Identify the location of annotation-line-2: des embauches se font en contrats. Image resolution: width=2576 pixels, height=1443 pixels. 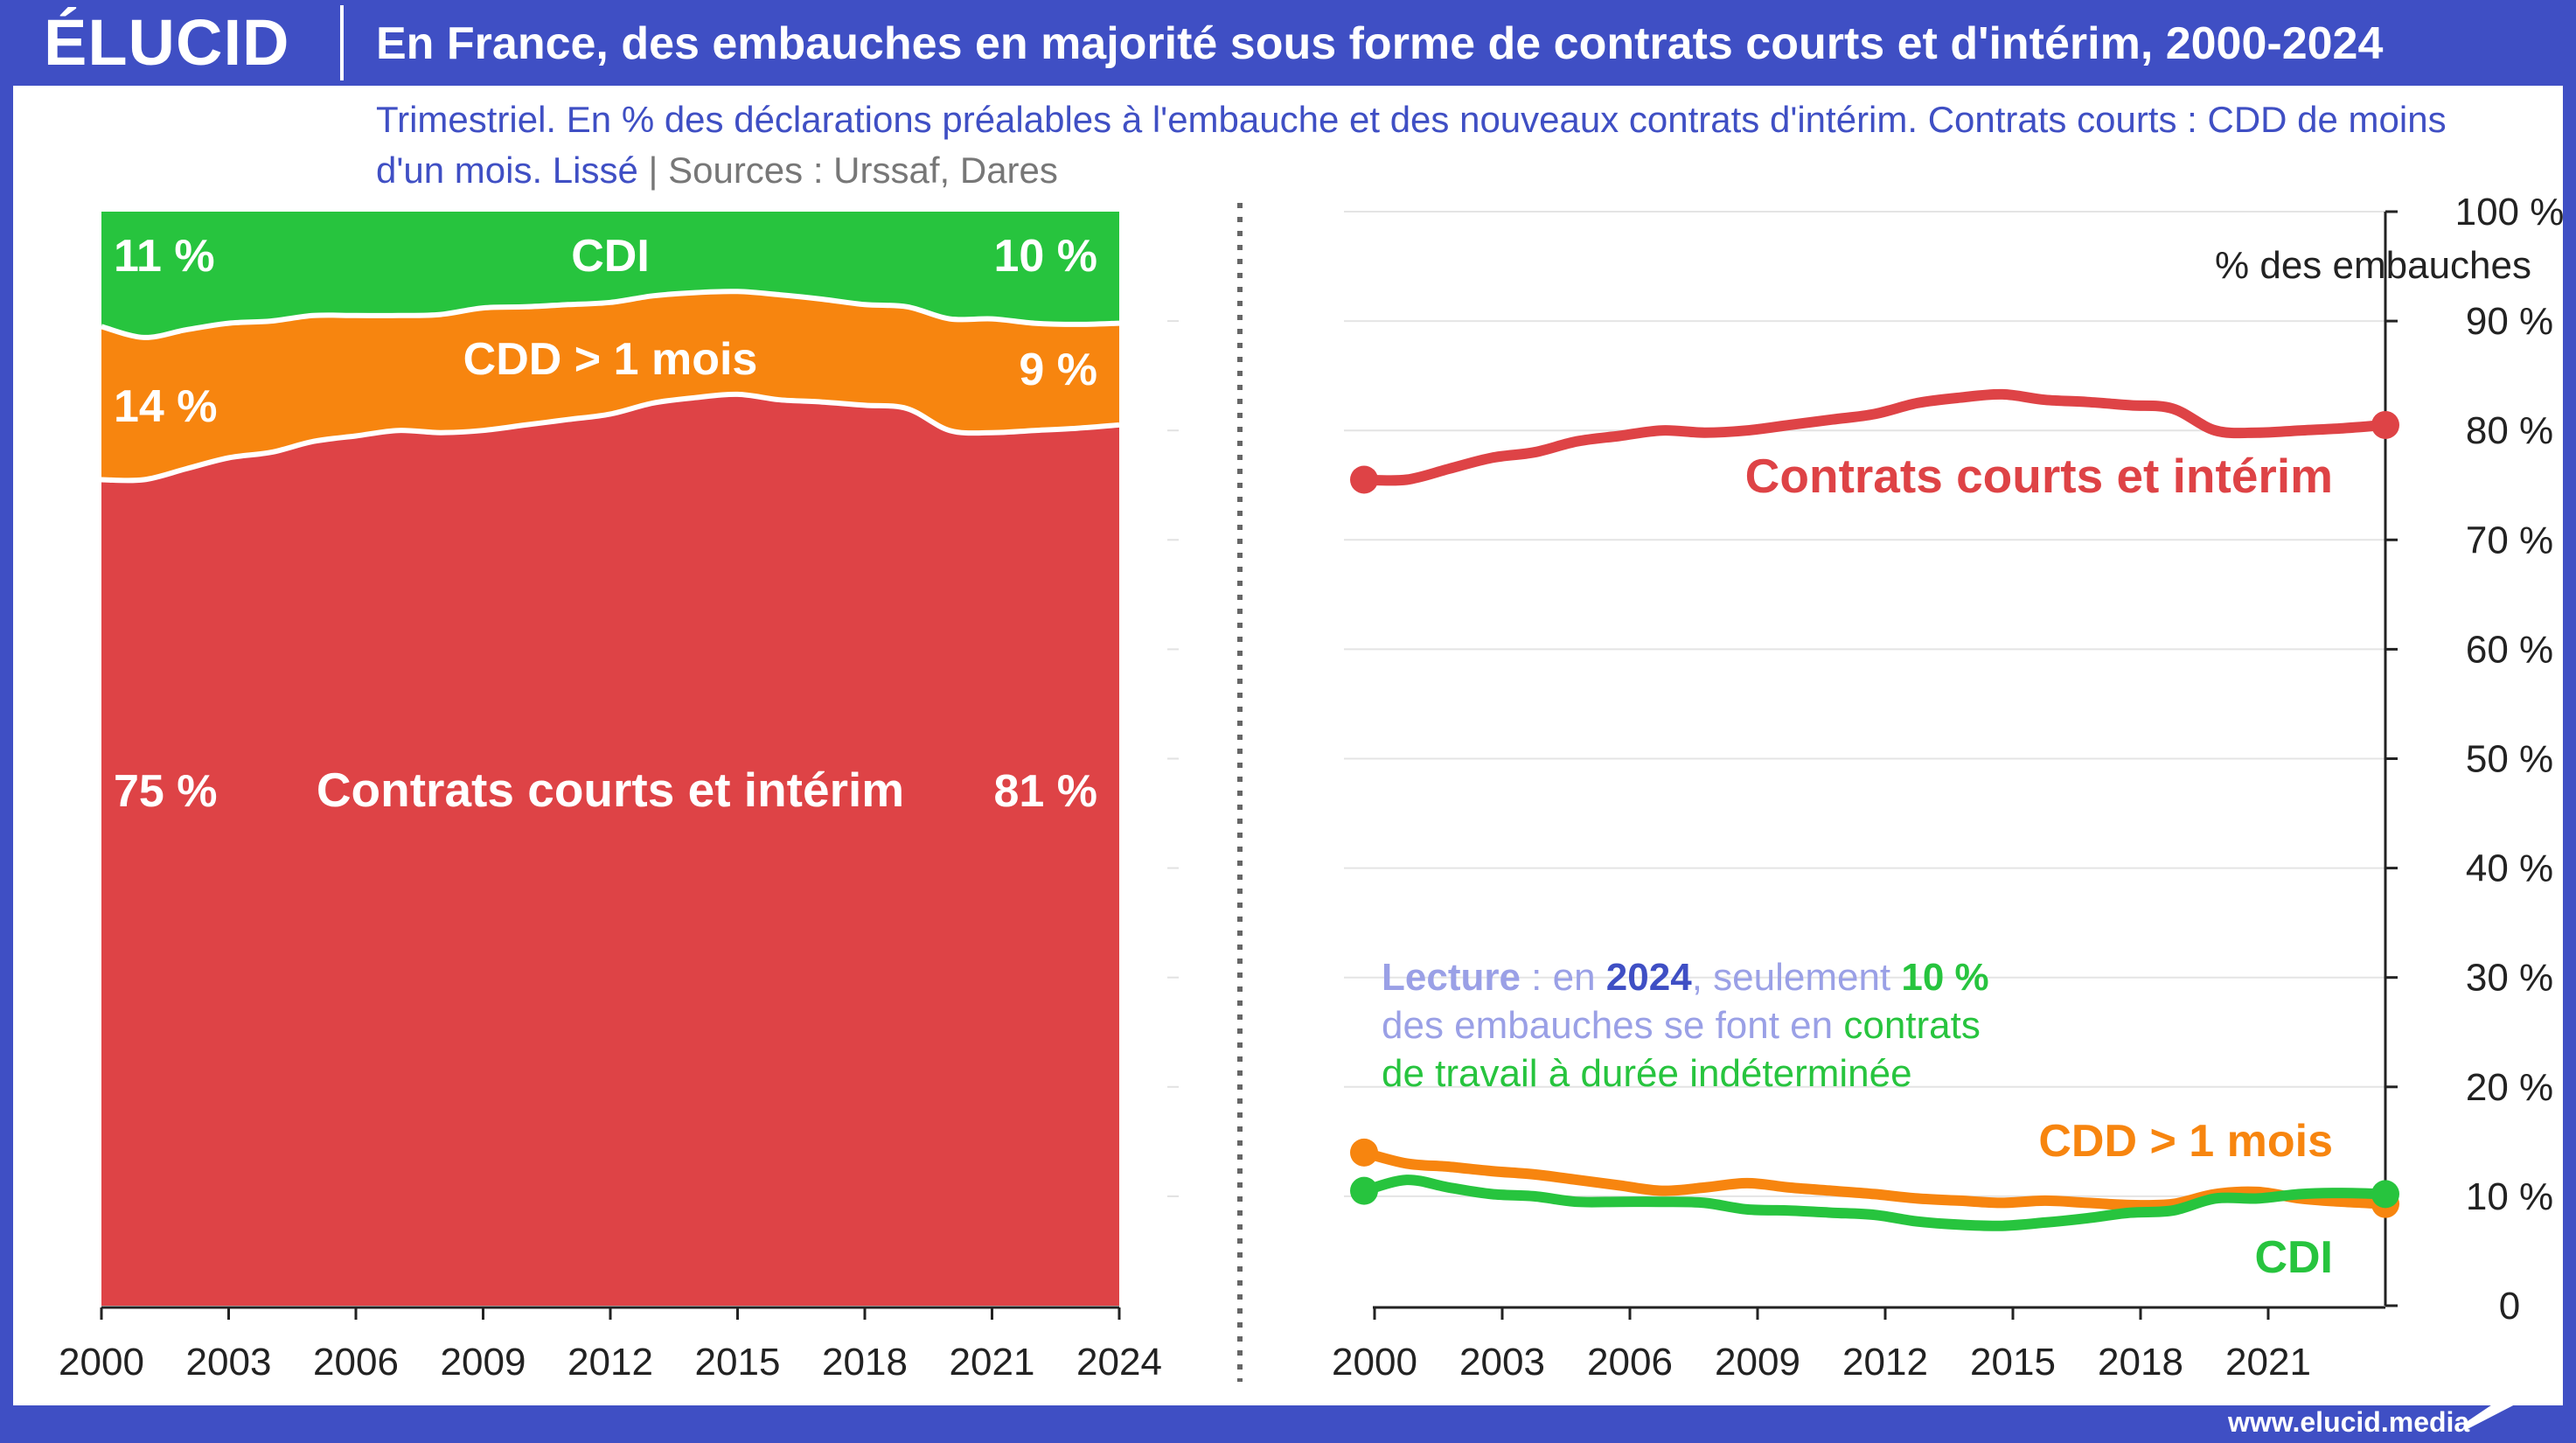
(1681, 1025).